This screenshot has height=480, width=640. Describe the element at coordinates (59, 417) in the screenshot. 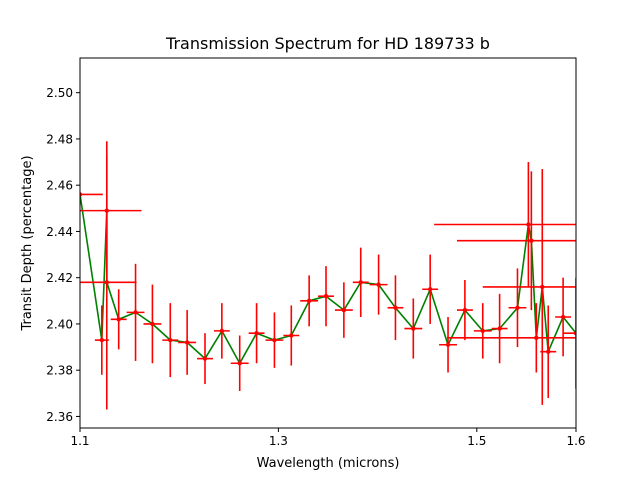

I see `y-tick-label-0: 2.36` at that location.